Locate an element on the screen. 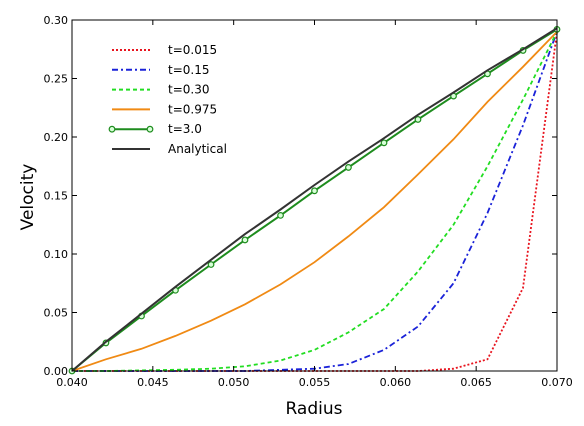  legend-label: t=0.30 is located at coordinates (188, 90).